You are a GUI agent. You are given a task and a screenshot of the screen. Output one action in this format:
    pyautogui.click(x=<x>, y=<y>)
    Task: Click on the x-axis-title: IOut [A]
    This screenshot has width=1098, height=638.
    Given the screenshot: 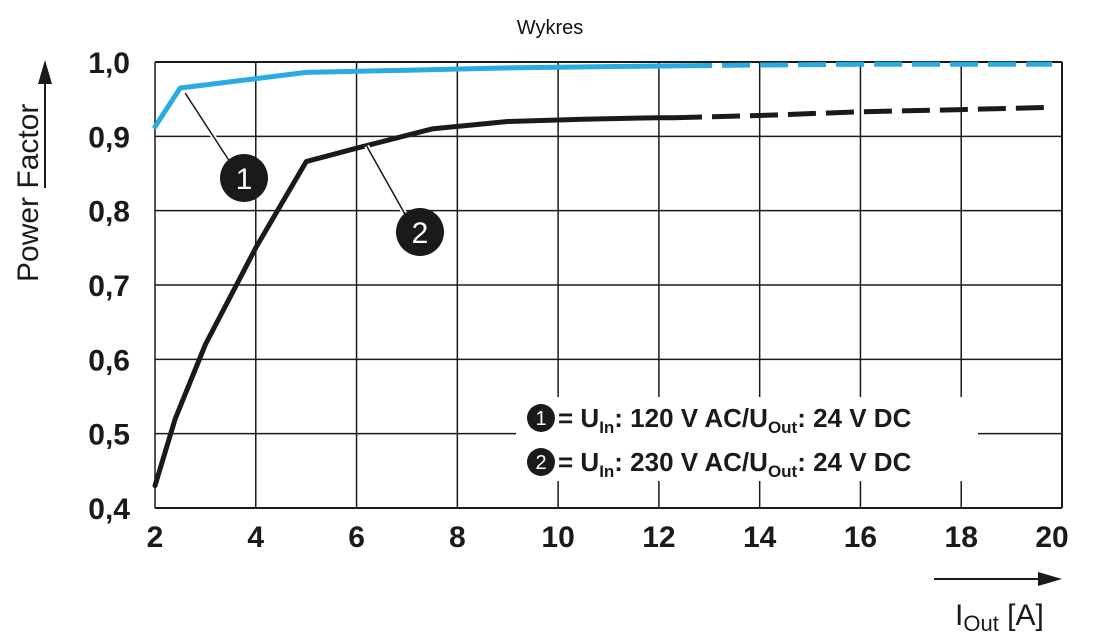 What is the action you would take?
    pyautogui.click(x=999, y=617)
    